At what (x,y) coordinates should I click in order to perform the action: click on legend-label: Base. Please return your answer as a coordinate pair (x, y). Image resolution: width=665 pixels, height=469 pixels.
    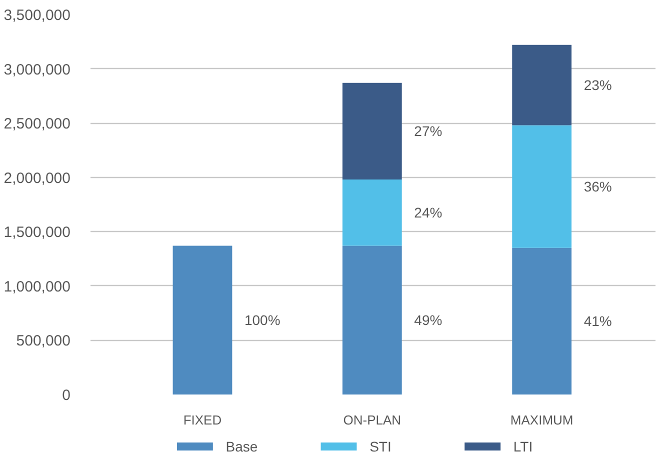
    Looking at the image, I should click on (242, 446).